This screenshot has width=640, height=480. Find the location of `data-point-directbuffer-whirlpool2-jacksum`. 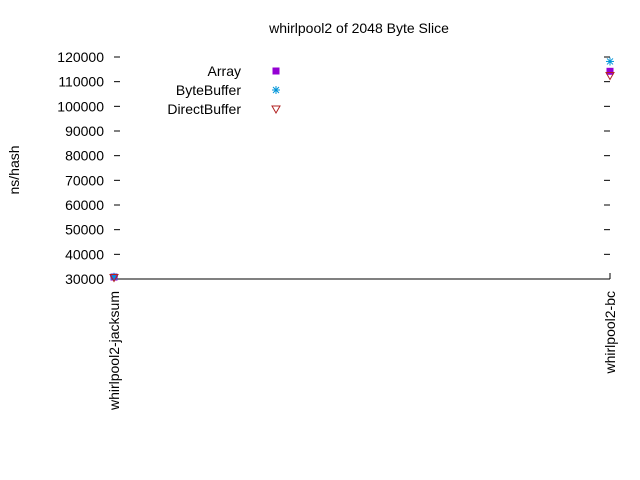

data-point-directbuffer-whirlpool2-jacksum is located at coordinates (114, 278).